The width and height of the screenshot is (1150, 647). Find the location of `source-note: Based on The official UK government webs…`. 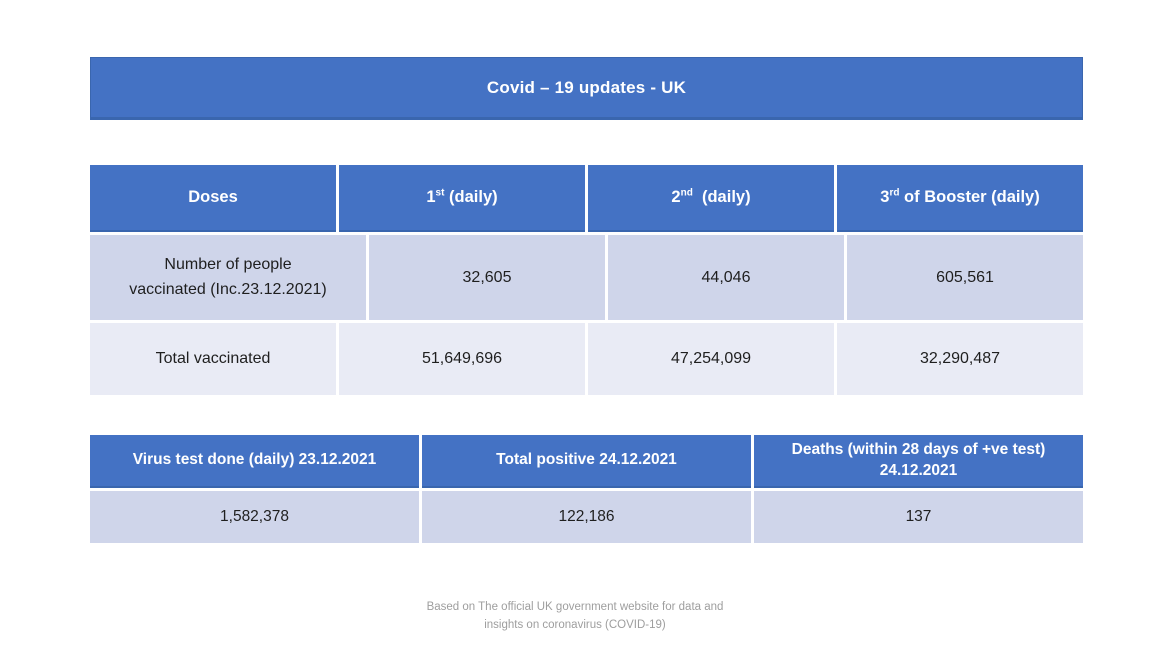

source-note: Based on The official UK government webs… is located at coordinates (575, 616).